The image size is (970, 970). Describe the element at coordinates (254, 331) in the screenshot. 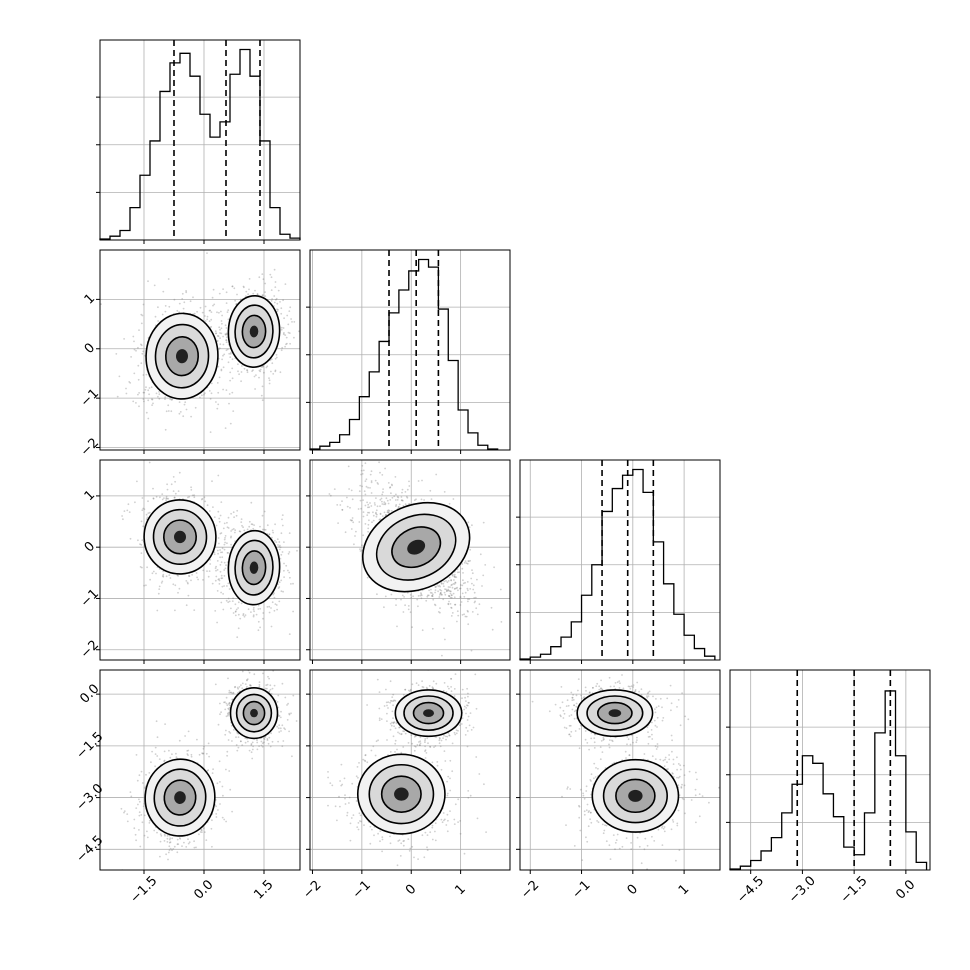

I see `contour-line` at that location.